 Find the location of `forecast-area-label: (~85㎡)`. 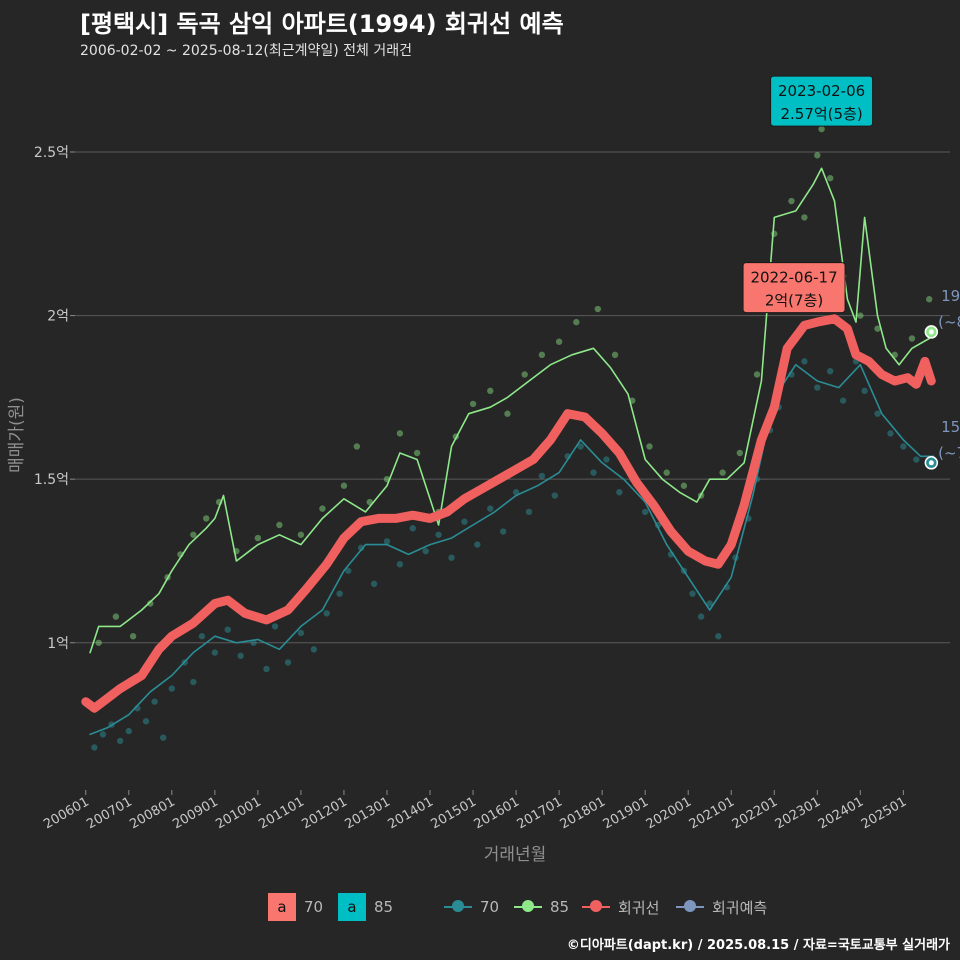

forecast-area-label: (~85㎡) is located at coordinates (949, 322).